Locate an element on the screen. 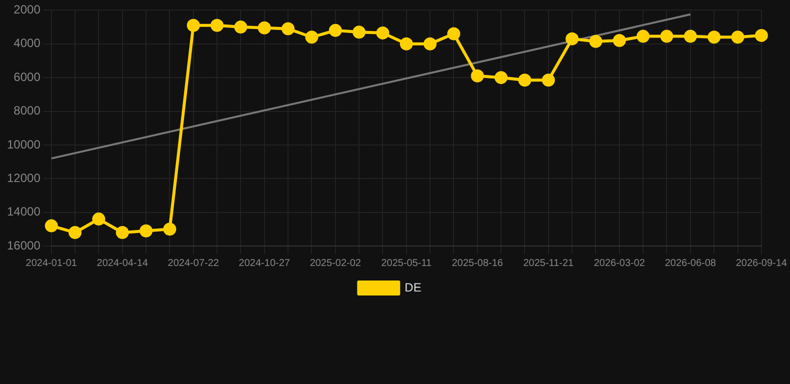 The width and height of the screenshot is (790, 384). y-tick-label: 12000 is located at coordinates (23, 177).